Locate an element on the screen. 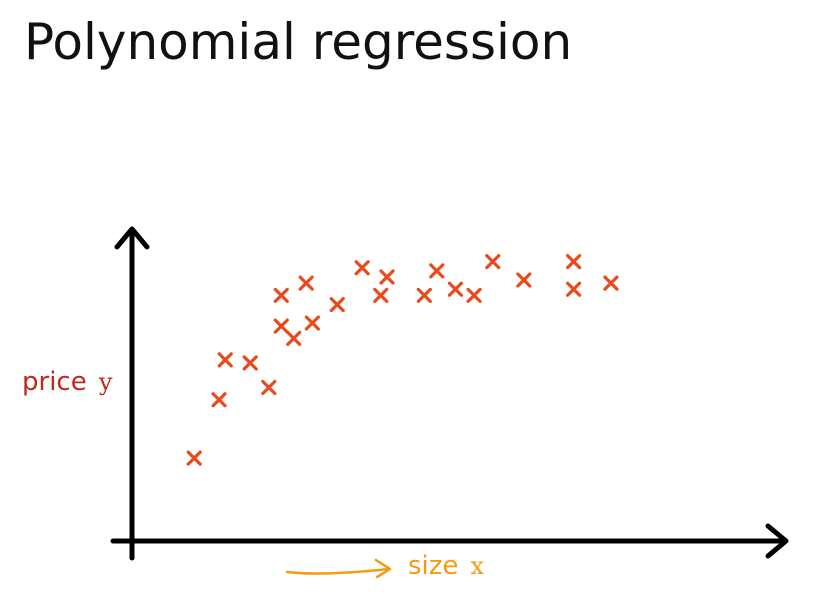 This screenshot has height=600, width=835. x-axis-label-arrowhead is located at coordinates (383, 568).